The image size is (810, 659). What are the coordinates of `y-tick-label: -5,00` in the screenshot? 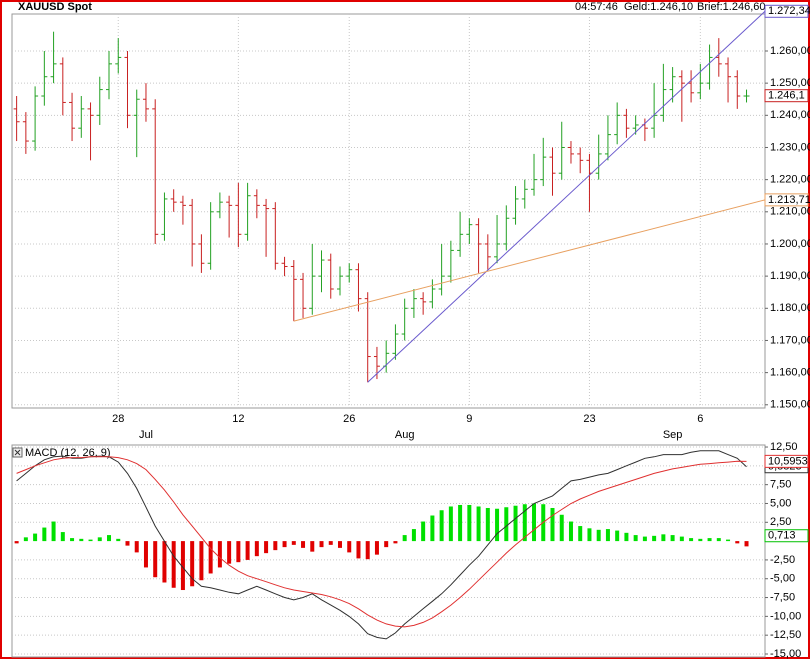 It's located at (782, 579).